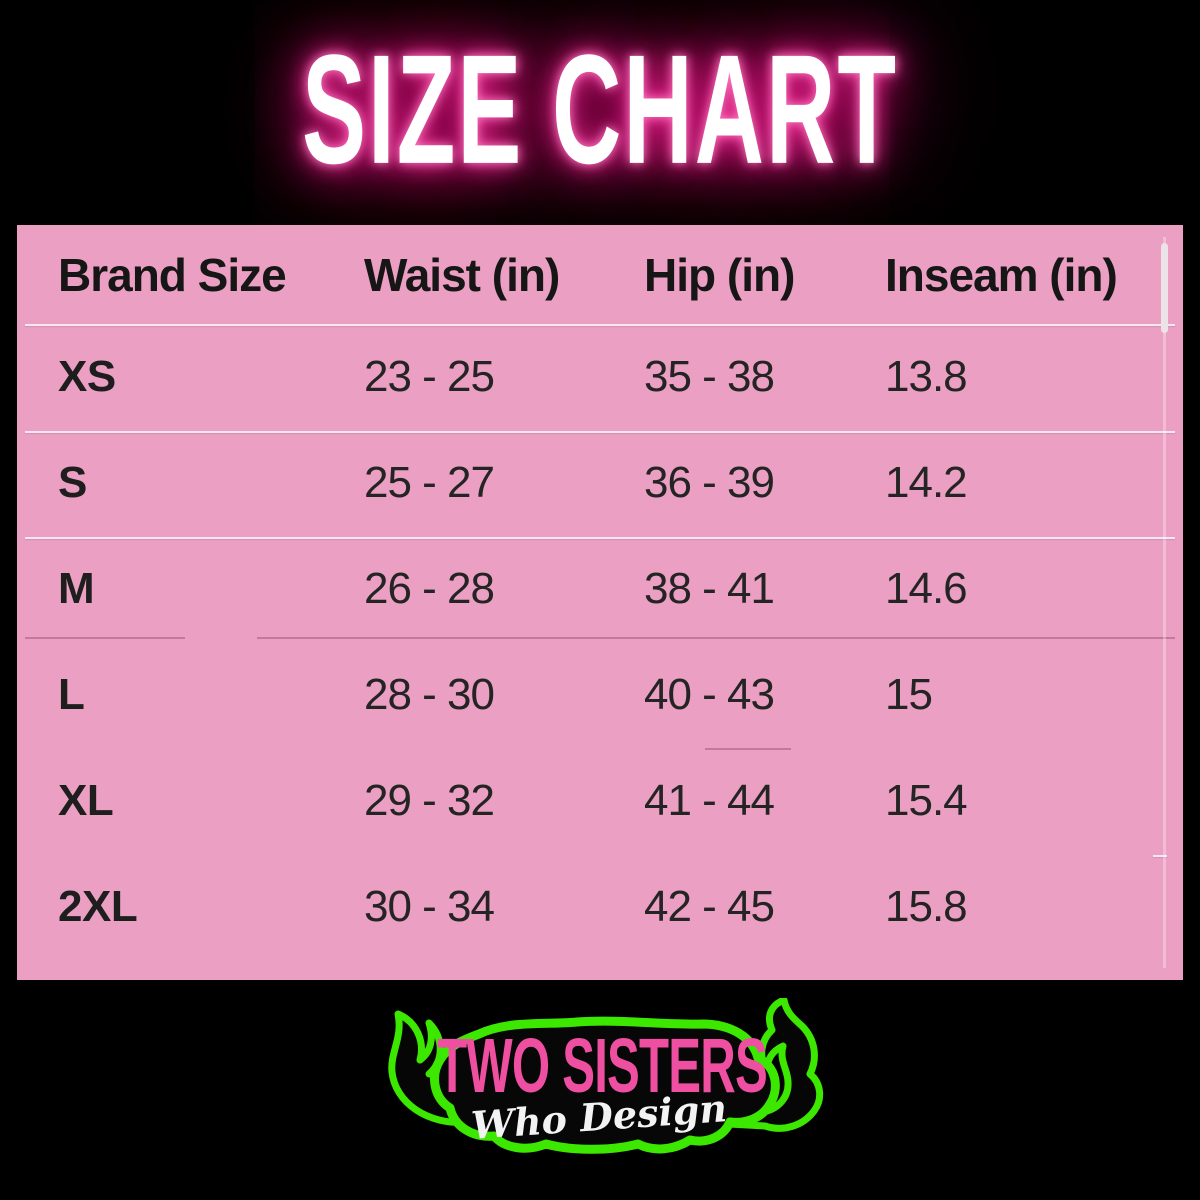  What do you see at coordinates (429, 482) in the screenshot?
I see `cell-waist: 25 - 27` at bounding box center [429, 482].